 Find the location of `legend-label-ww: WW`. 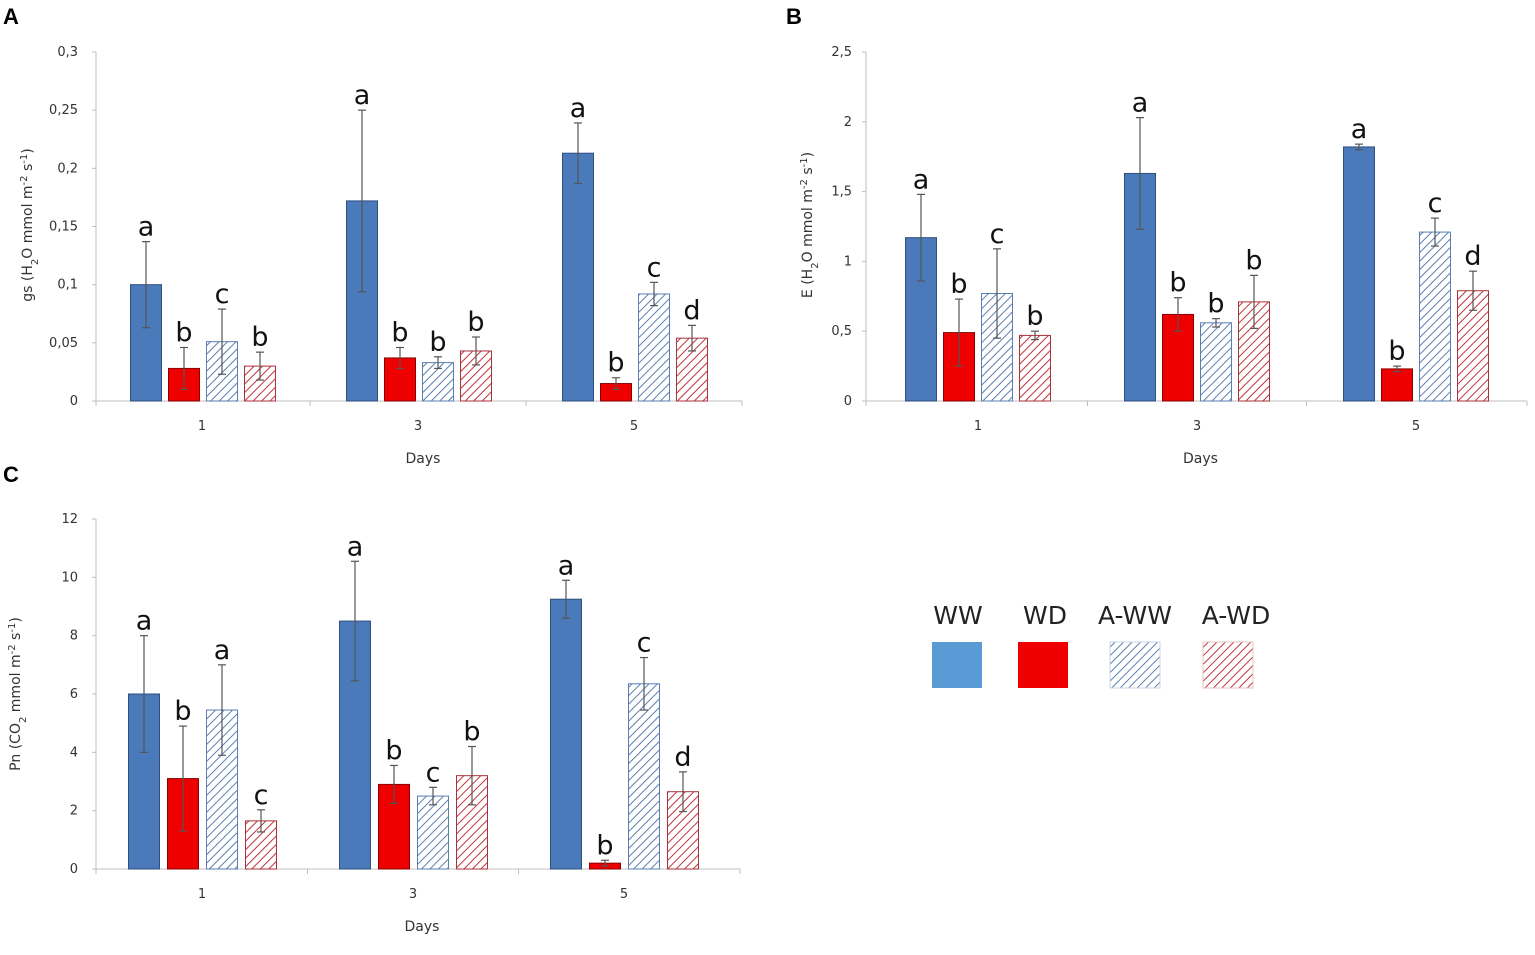

legend-label-ww: WW is located at coordinates (957, 615).